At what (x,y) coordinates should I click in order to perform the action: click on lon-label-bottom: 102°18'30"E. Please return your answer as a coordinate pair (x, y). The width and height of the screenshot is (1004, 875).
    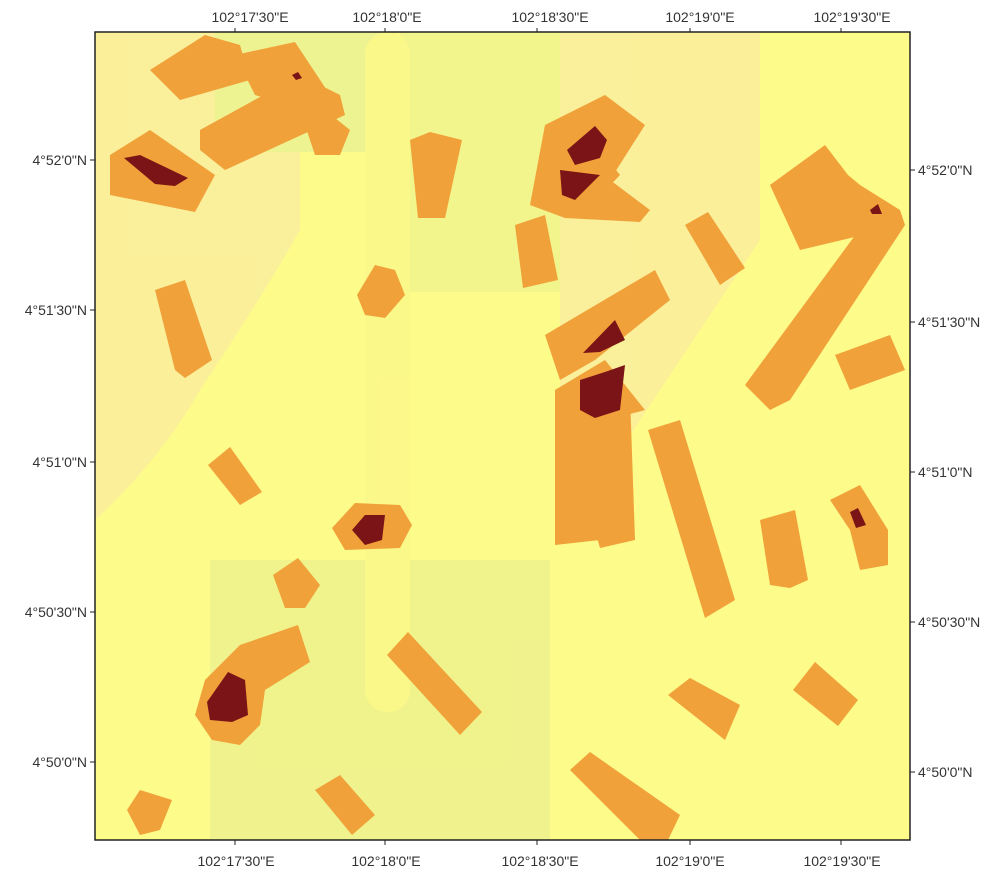
    Looking at the image, I should click on (539, 861).